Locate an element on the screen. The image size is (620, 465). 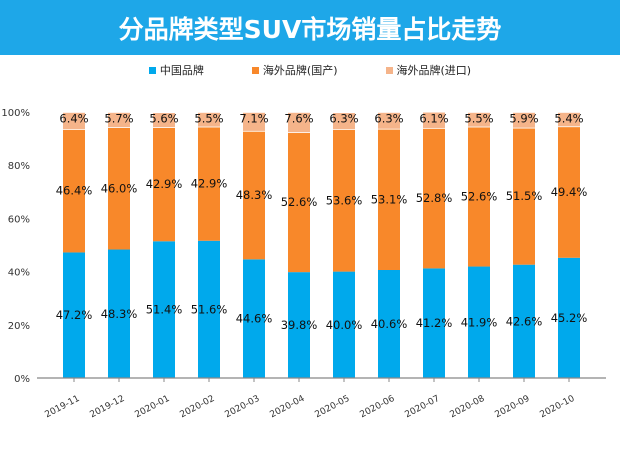
data-label: 40.0% is located at coordinates (344, 325).